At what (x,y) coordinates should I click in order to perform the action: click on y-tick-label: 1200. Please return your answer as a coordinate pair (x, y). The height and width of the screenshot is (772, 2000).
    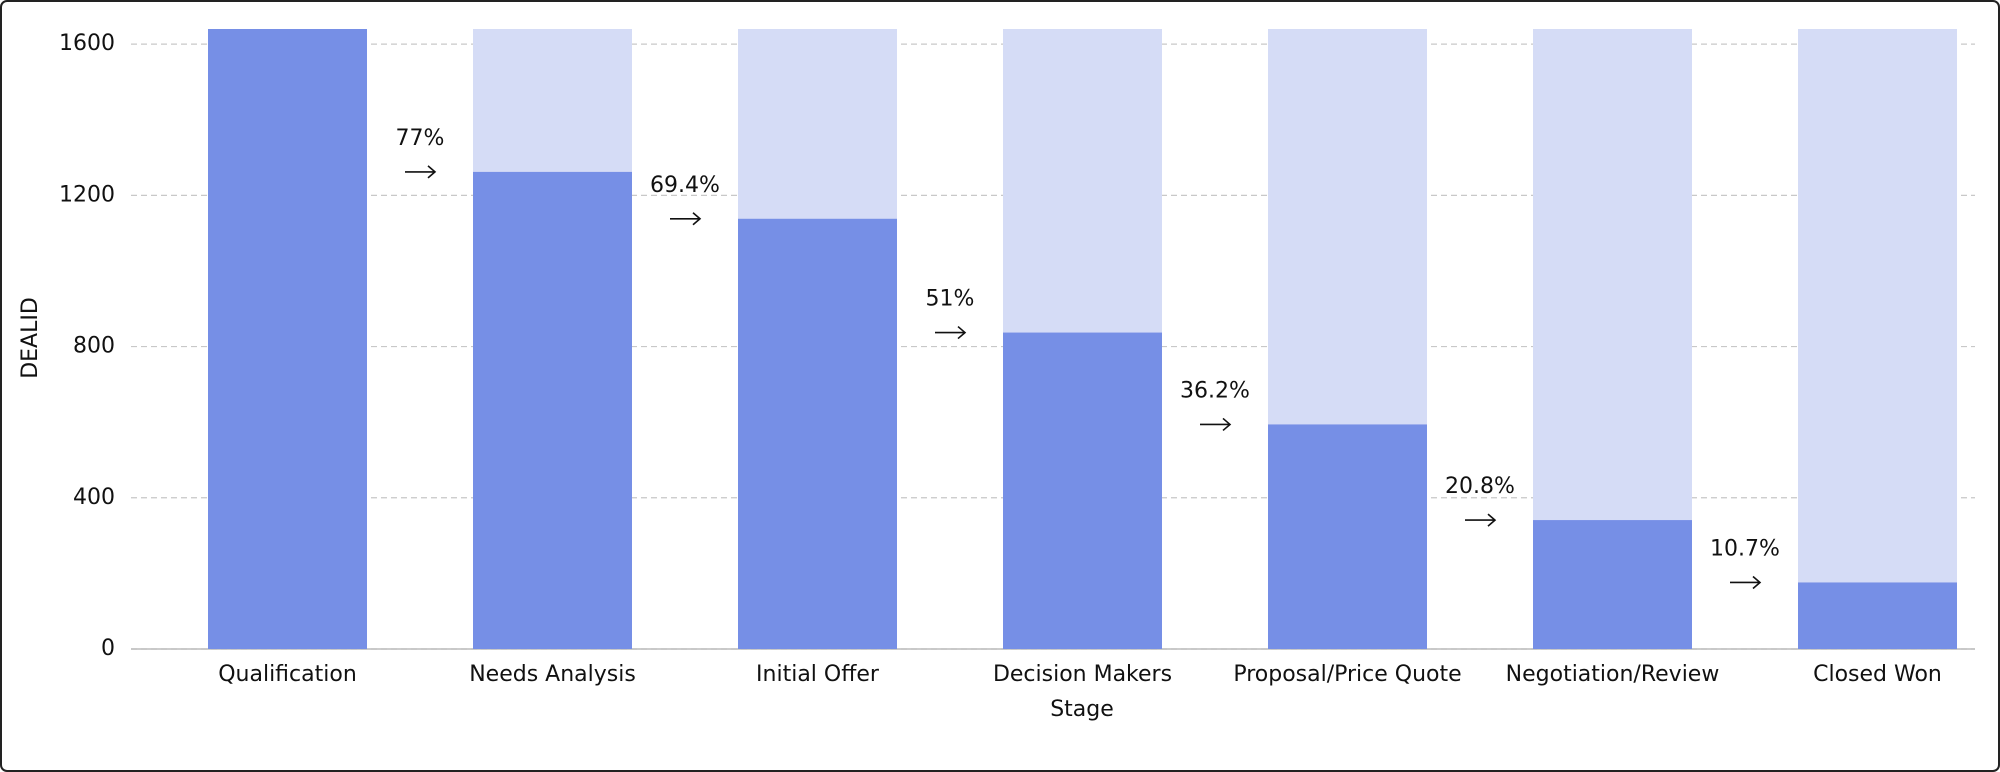
    Looking at the image, I should click on (87, 194).